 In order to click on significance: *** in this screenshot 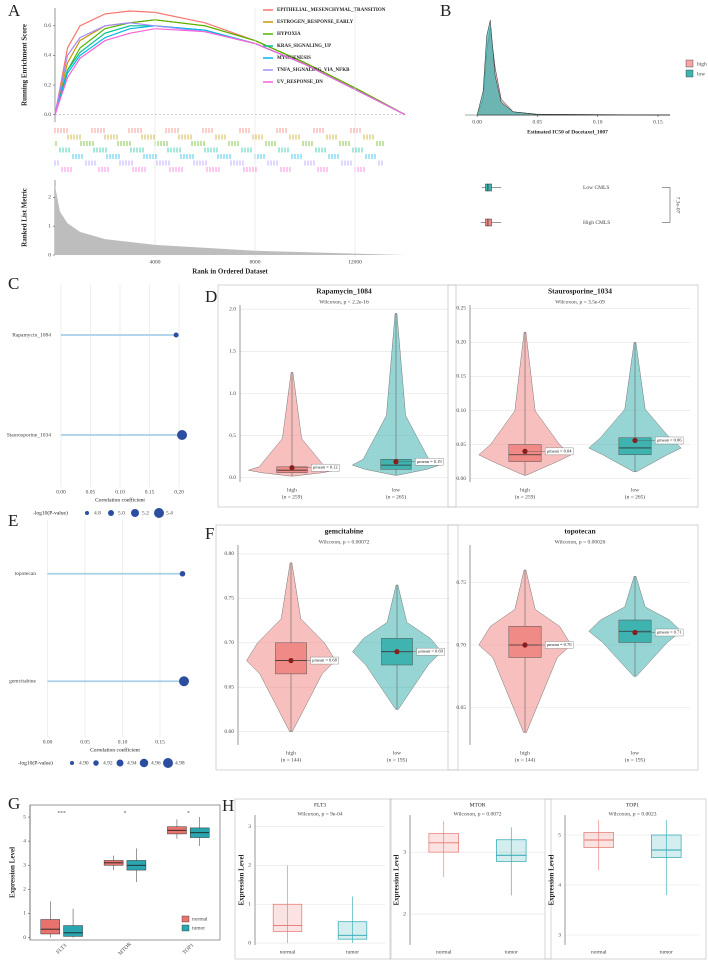, I will do `click(62, 813)`.